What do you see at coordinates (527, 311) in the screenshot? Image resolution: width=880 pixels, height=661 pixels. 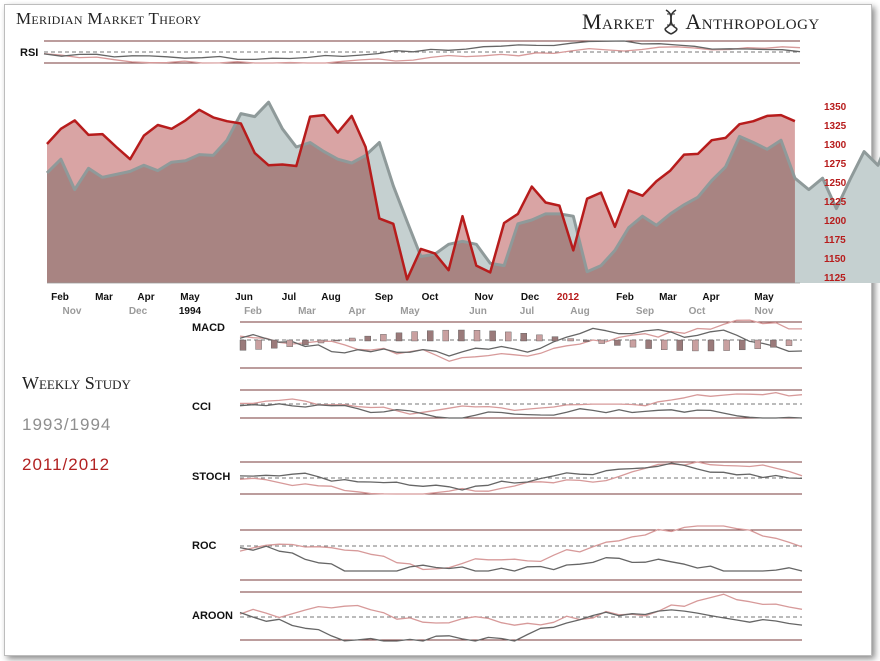 I see `x-tick-1994-8: Jul` at bounding box center [527, 311].